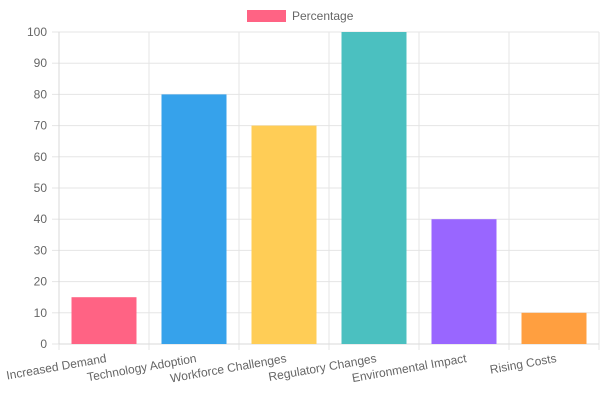 The height and width of the screenshot is (400, 600). What do you see at coordinates (266, 16) in the screenshot?
I see `legend-swatch` at bounding box center [266, 16].